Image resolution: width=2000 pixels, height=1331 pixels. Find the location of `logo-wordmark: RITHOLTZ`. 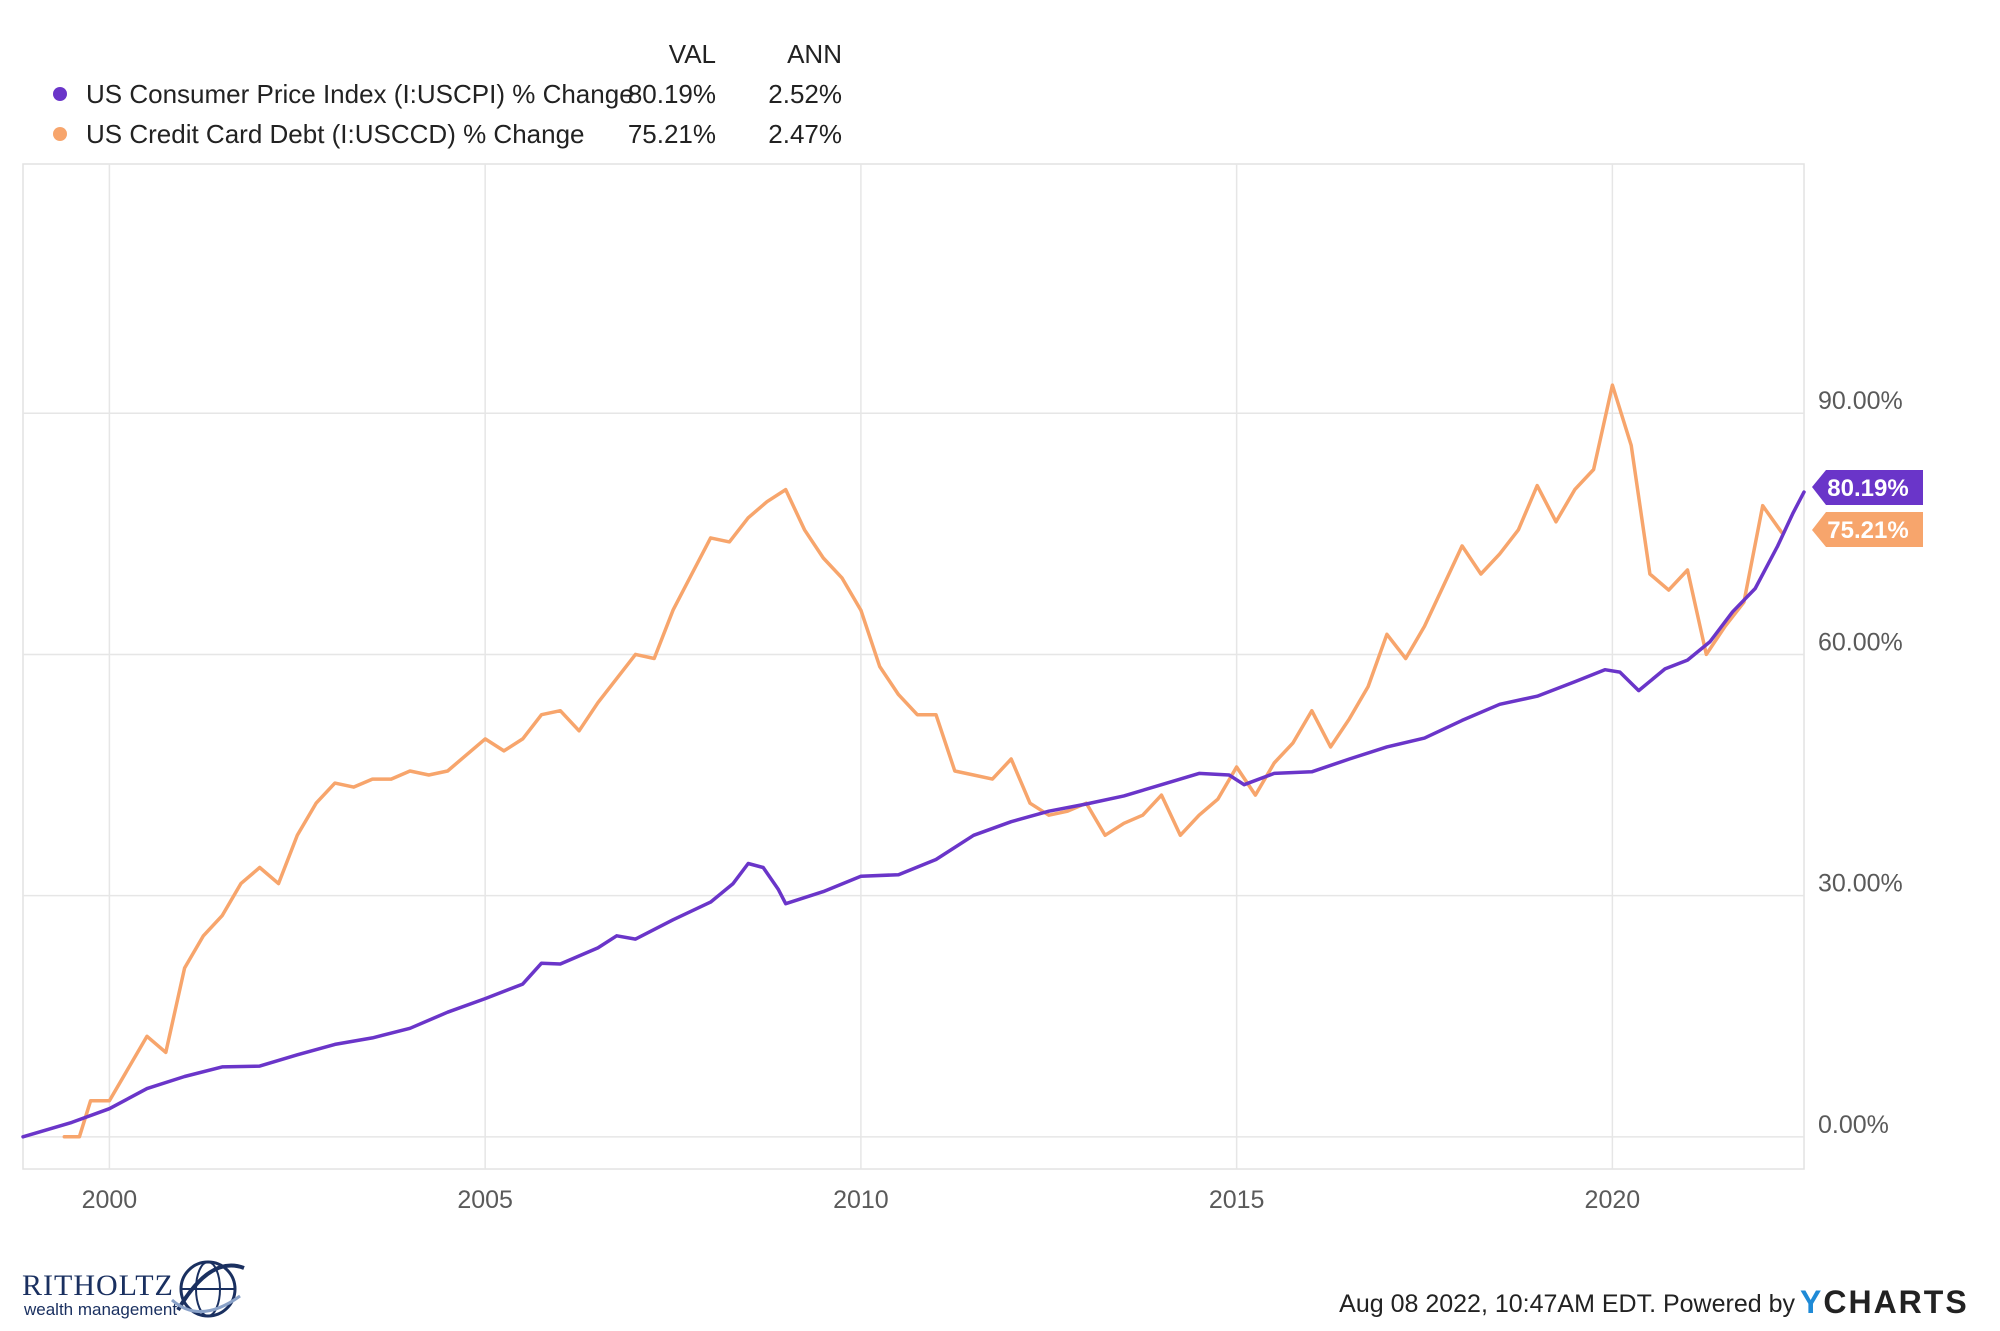

logo-wordmark: RITHOLTZ is located at coordinates (98, 1285).